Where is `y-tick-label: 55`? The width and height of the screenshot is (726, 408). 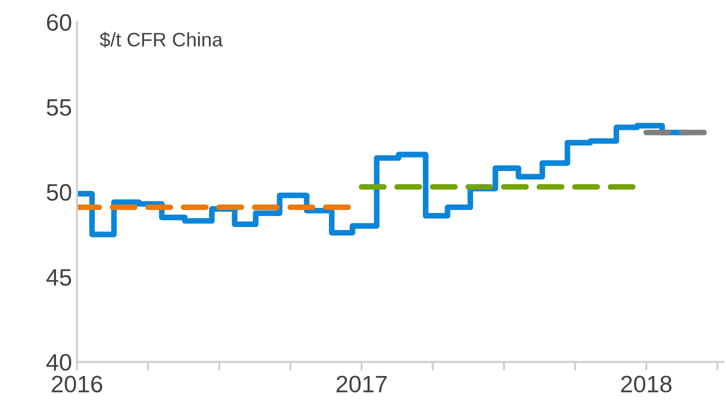
y-tick-label: 55 is located at coordinates (59, 107).